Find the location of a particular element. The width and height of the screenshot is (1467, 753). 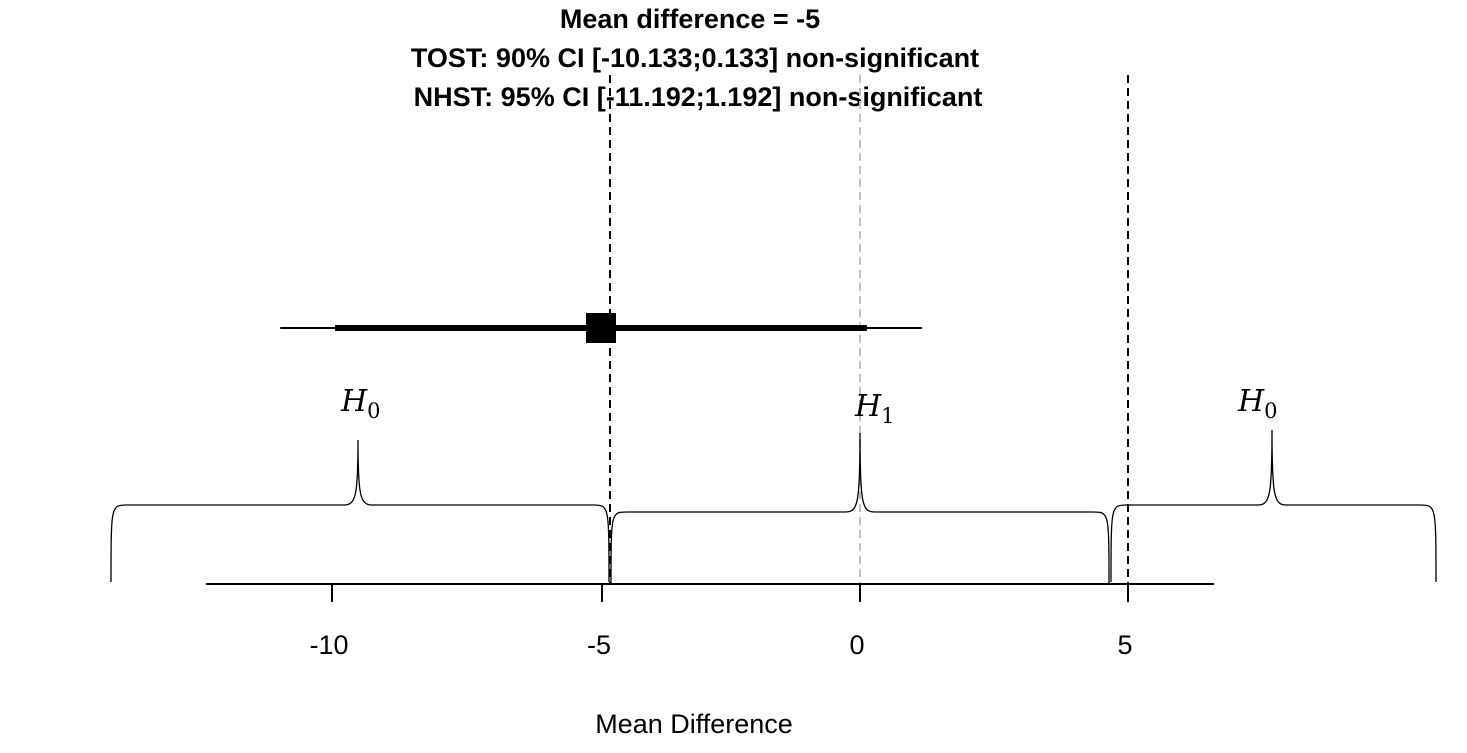

x-tick-label-0: 0 is located at coordinates (856, 645).